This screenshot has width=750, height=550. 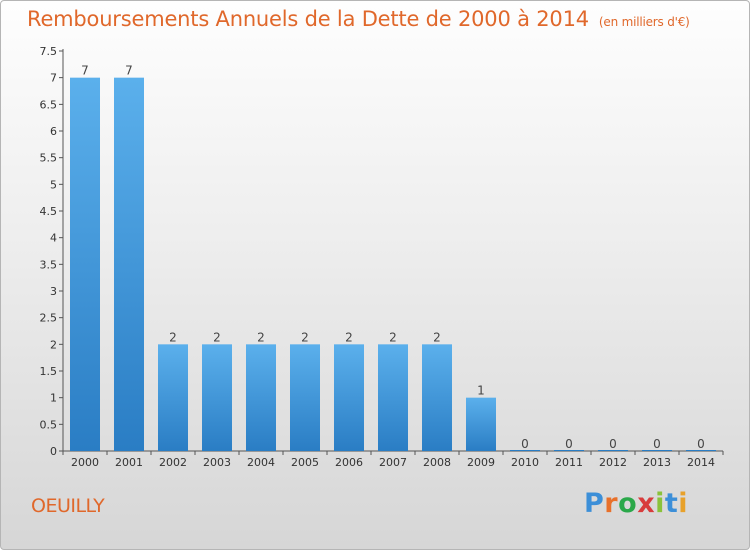 I want to click on y-tick-label: 6, so click(x=53, y=131).